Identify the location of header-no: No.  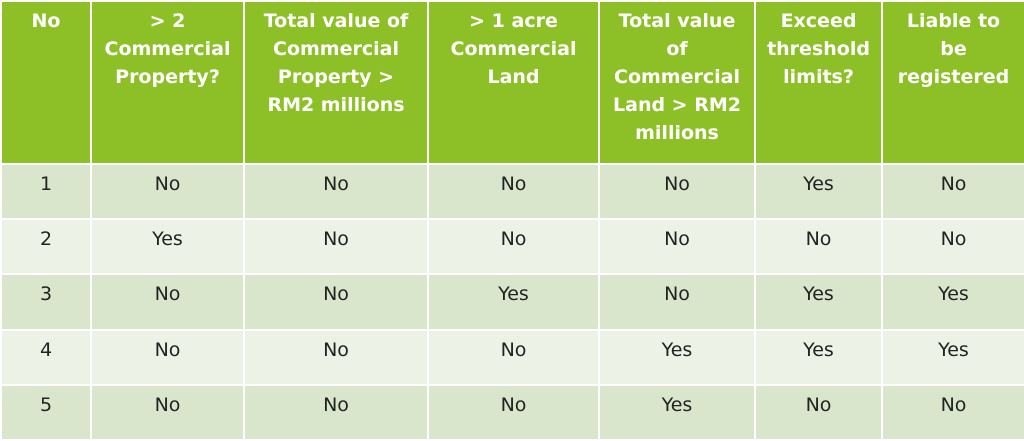
(46, 82).